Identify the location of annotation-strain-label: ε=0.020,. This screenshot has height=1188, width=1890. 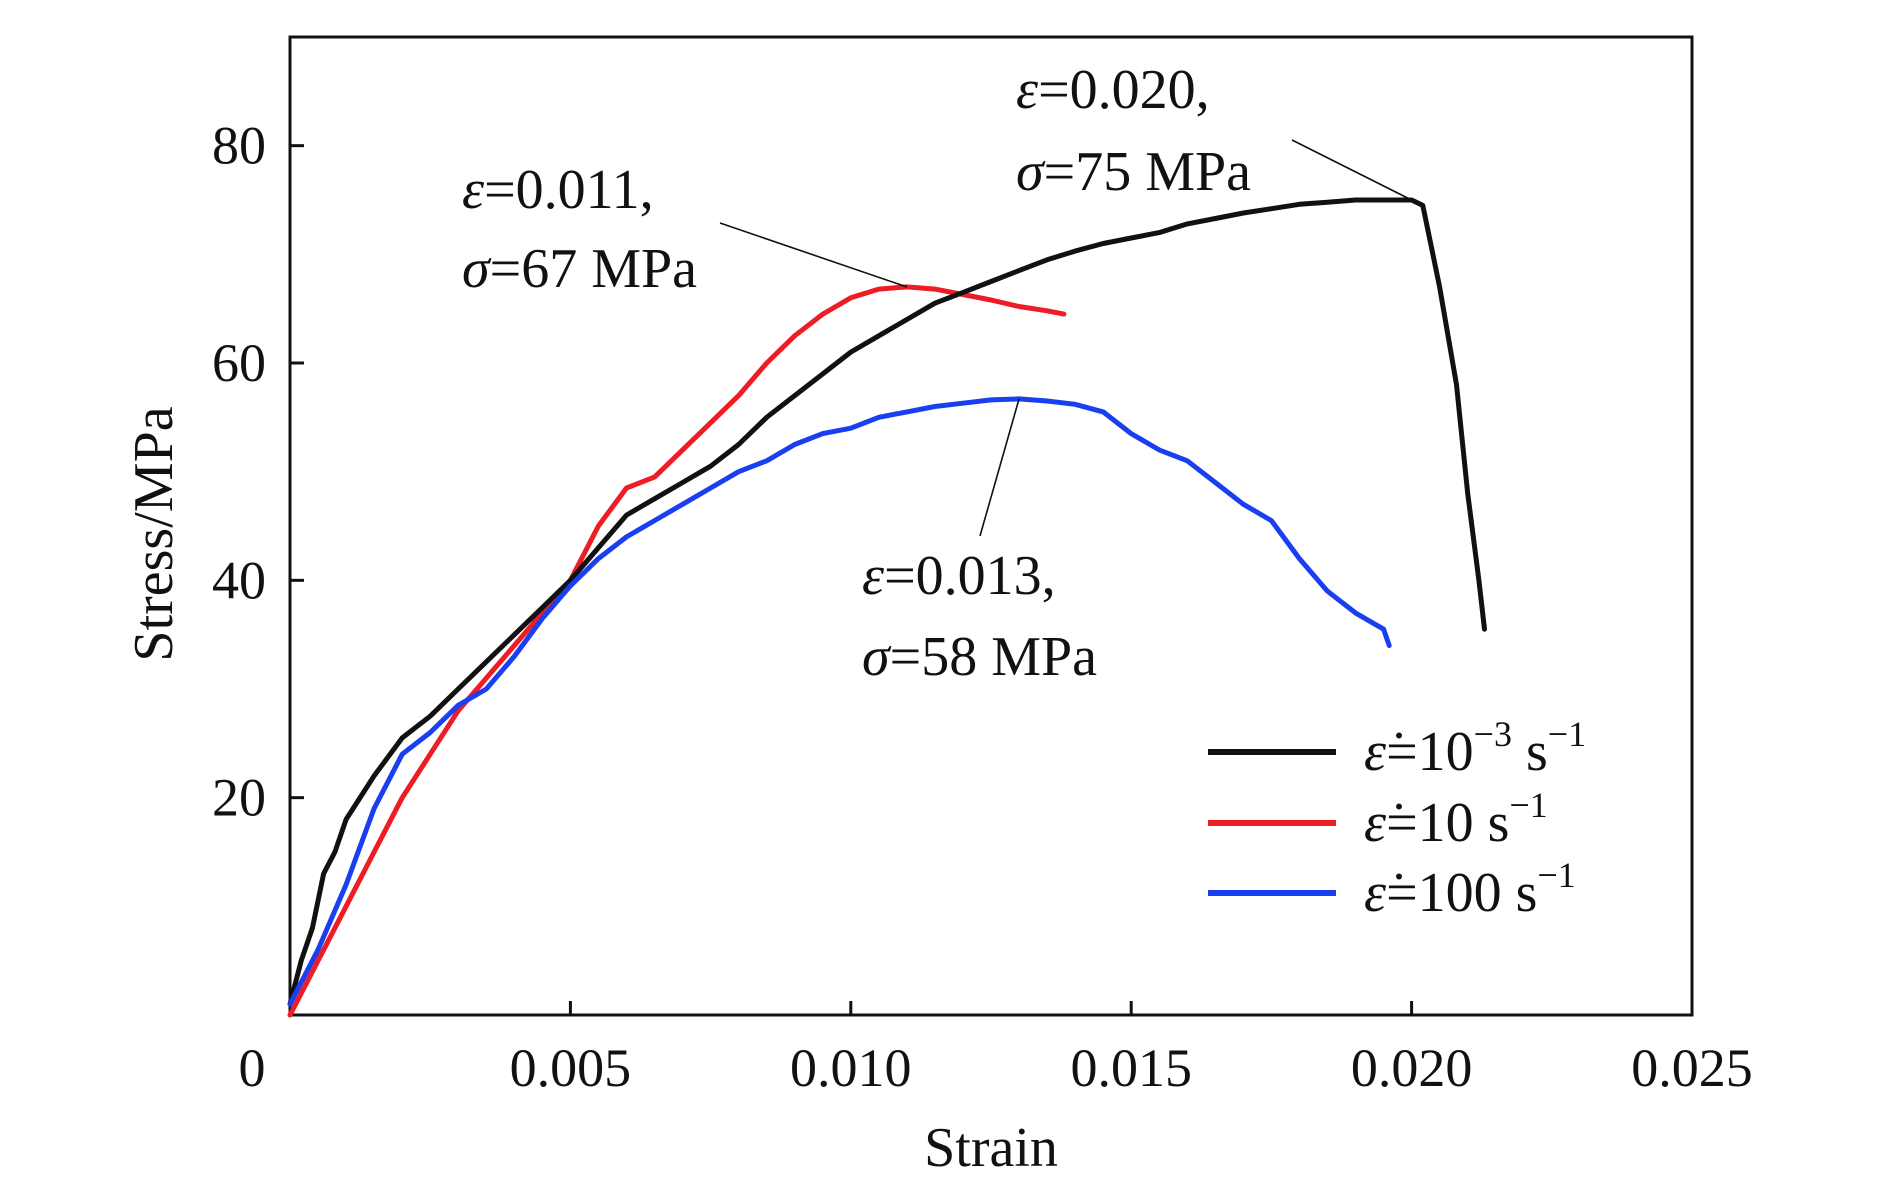
(1113, 90).